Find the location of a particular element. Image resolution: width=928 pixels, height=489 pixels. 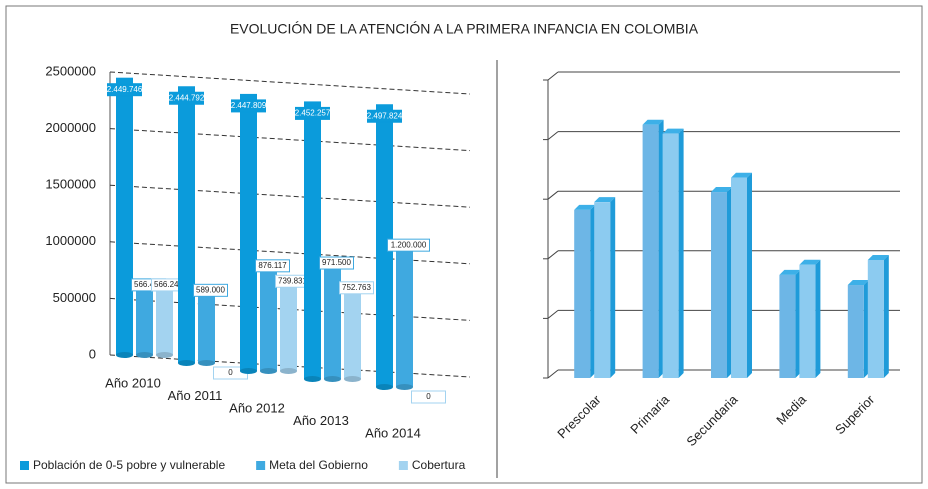

x-tick-label: Media is located at coordinates (791, 409).